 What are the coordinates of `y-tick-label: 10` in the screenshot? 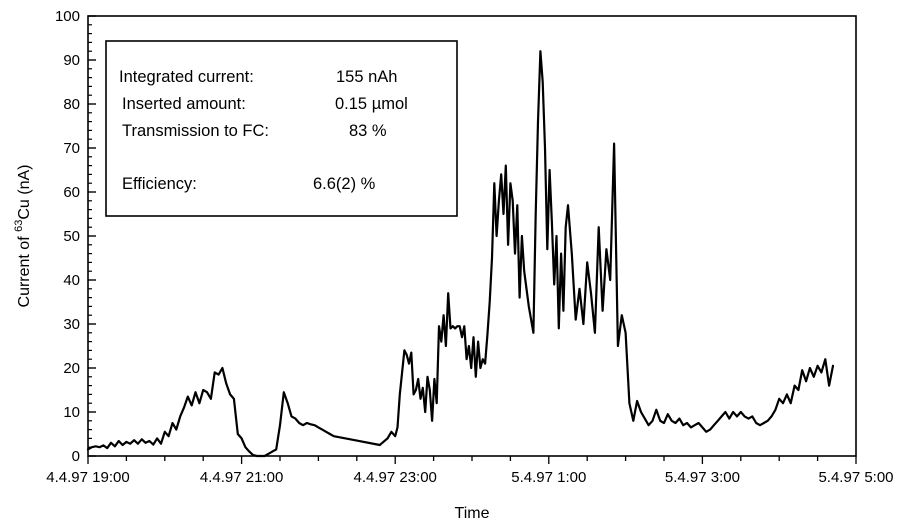 It's located at (71, 412).